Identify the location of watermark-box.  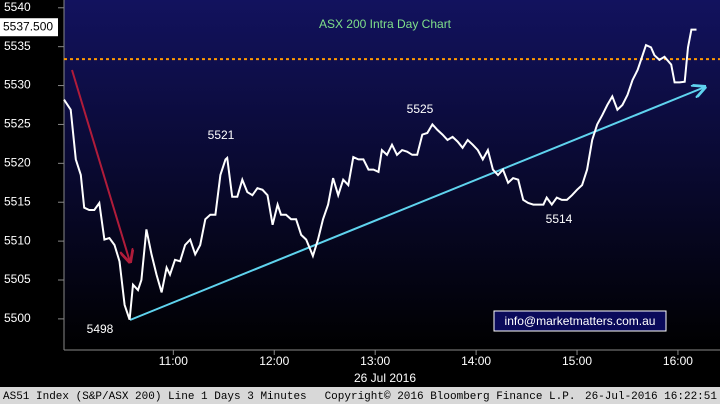
(580, 321).